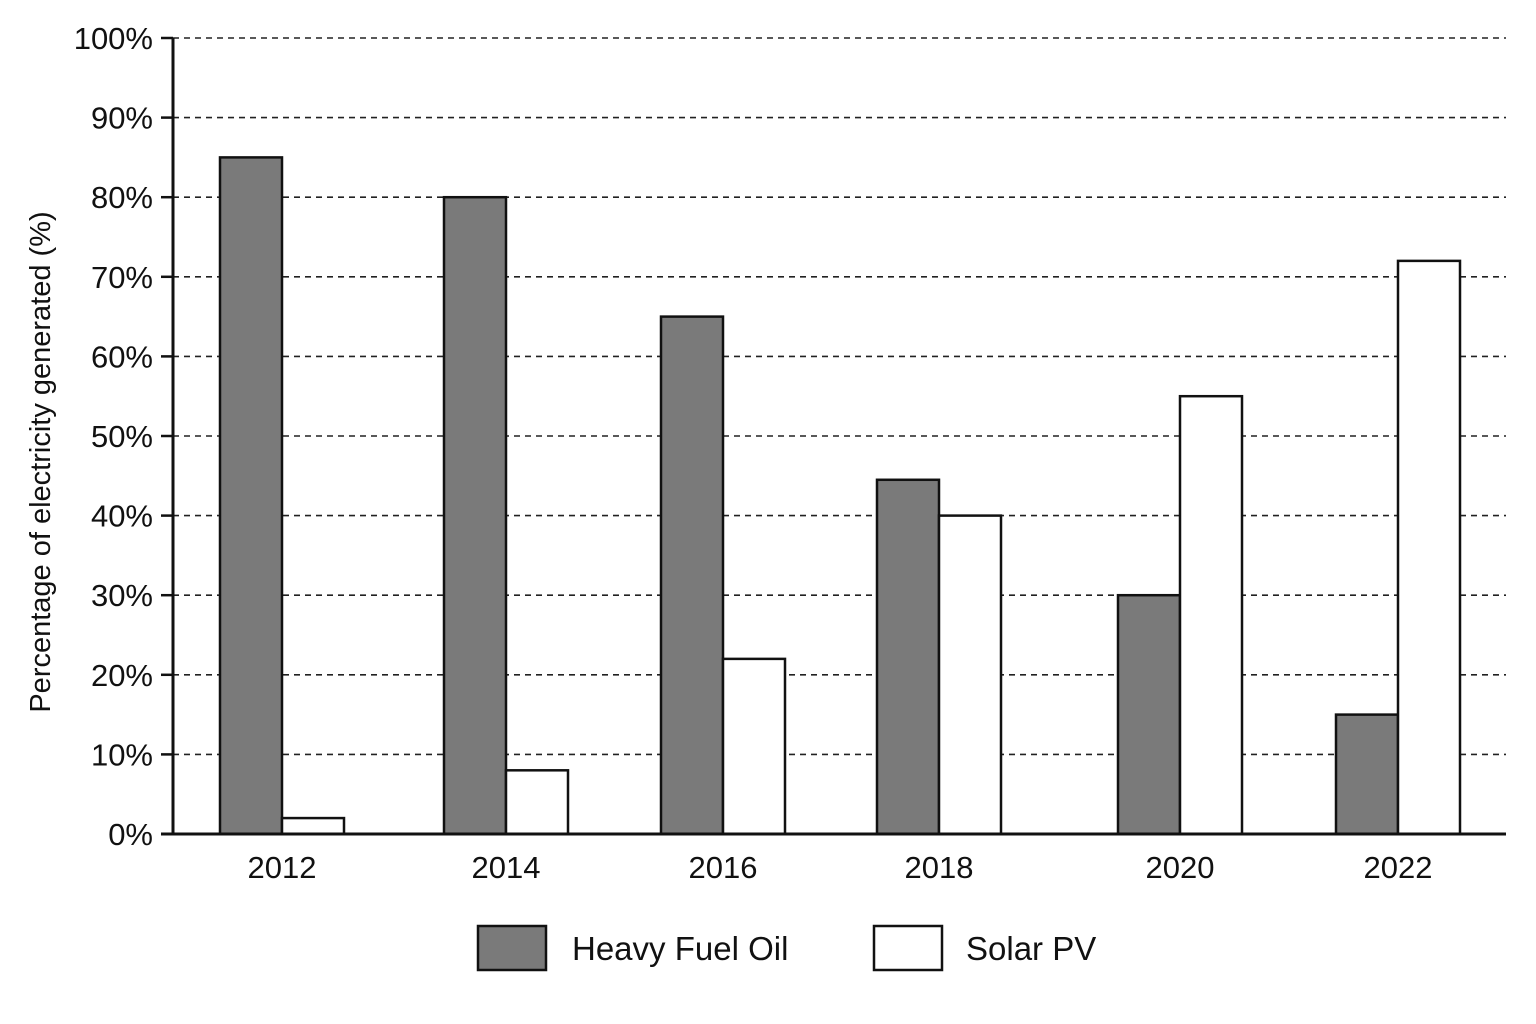  I want to click on y-axis-title: Percentage of electricity generated (%), so click(41, 461).